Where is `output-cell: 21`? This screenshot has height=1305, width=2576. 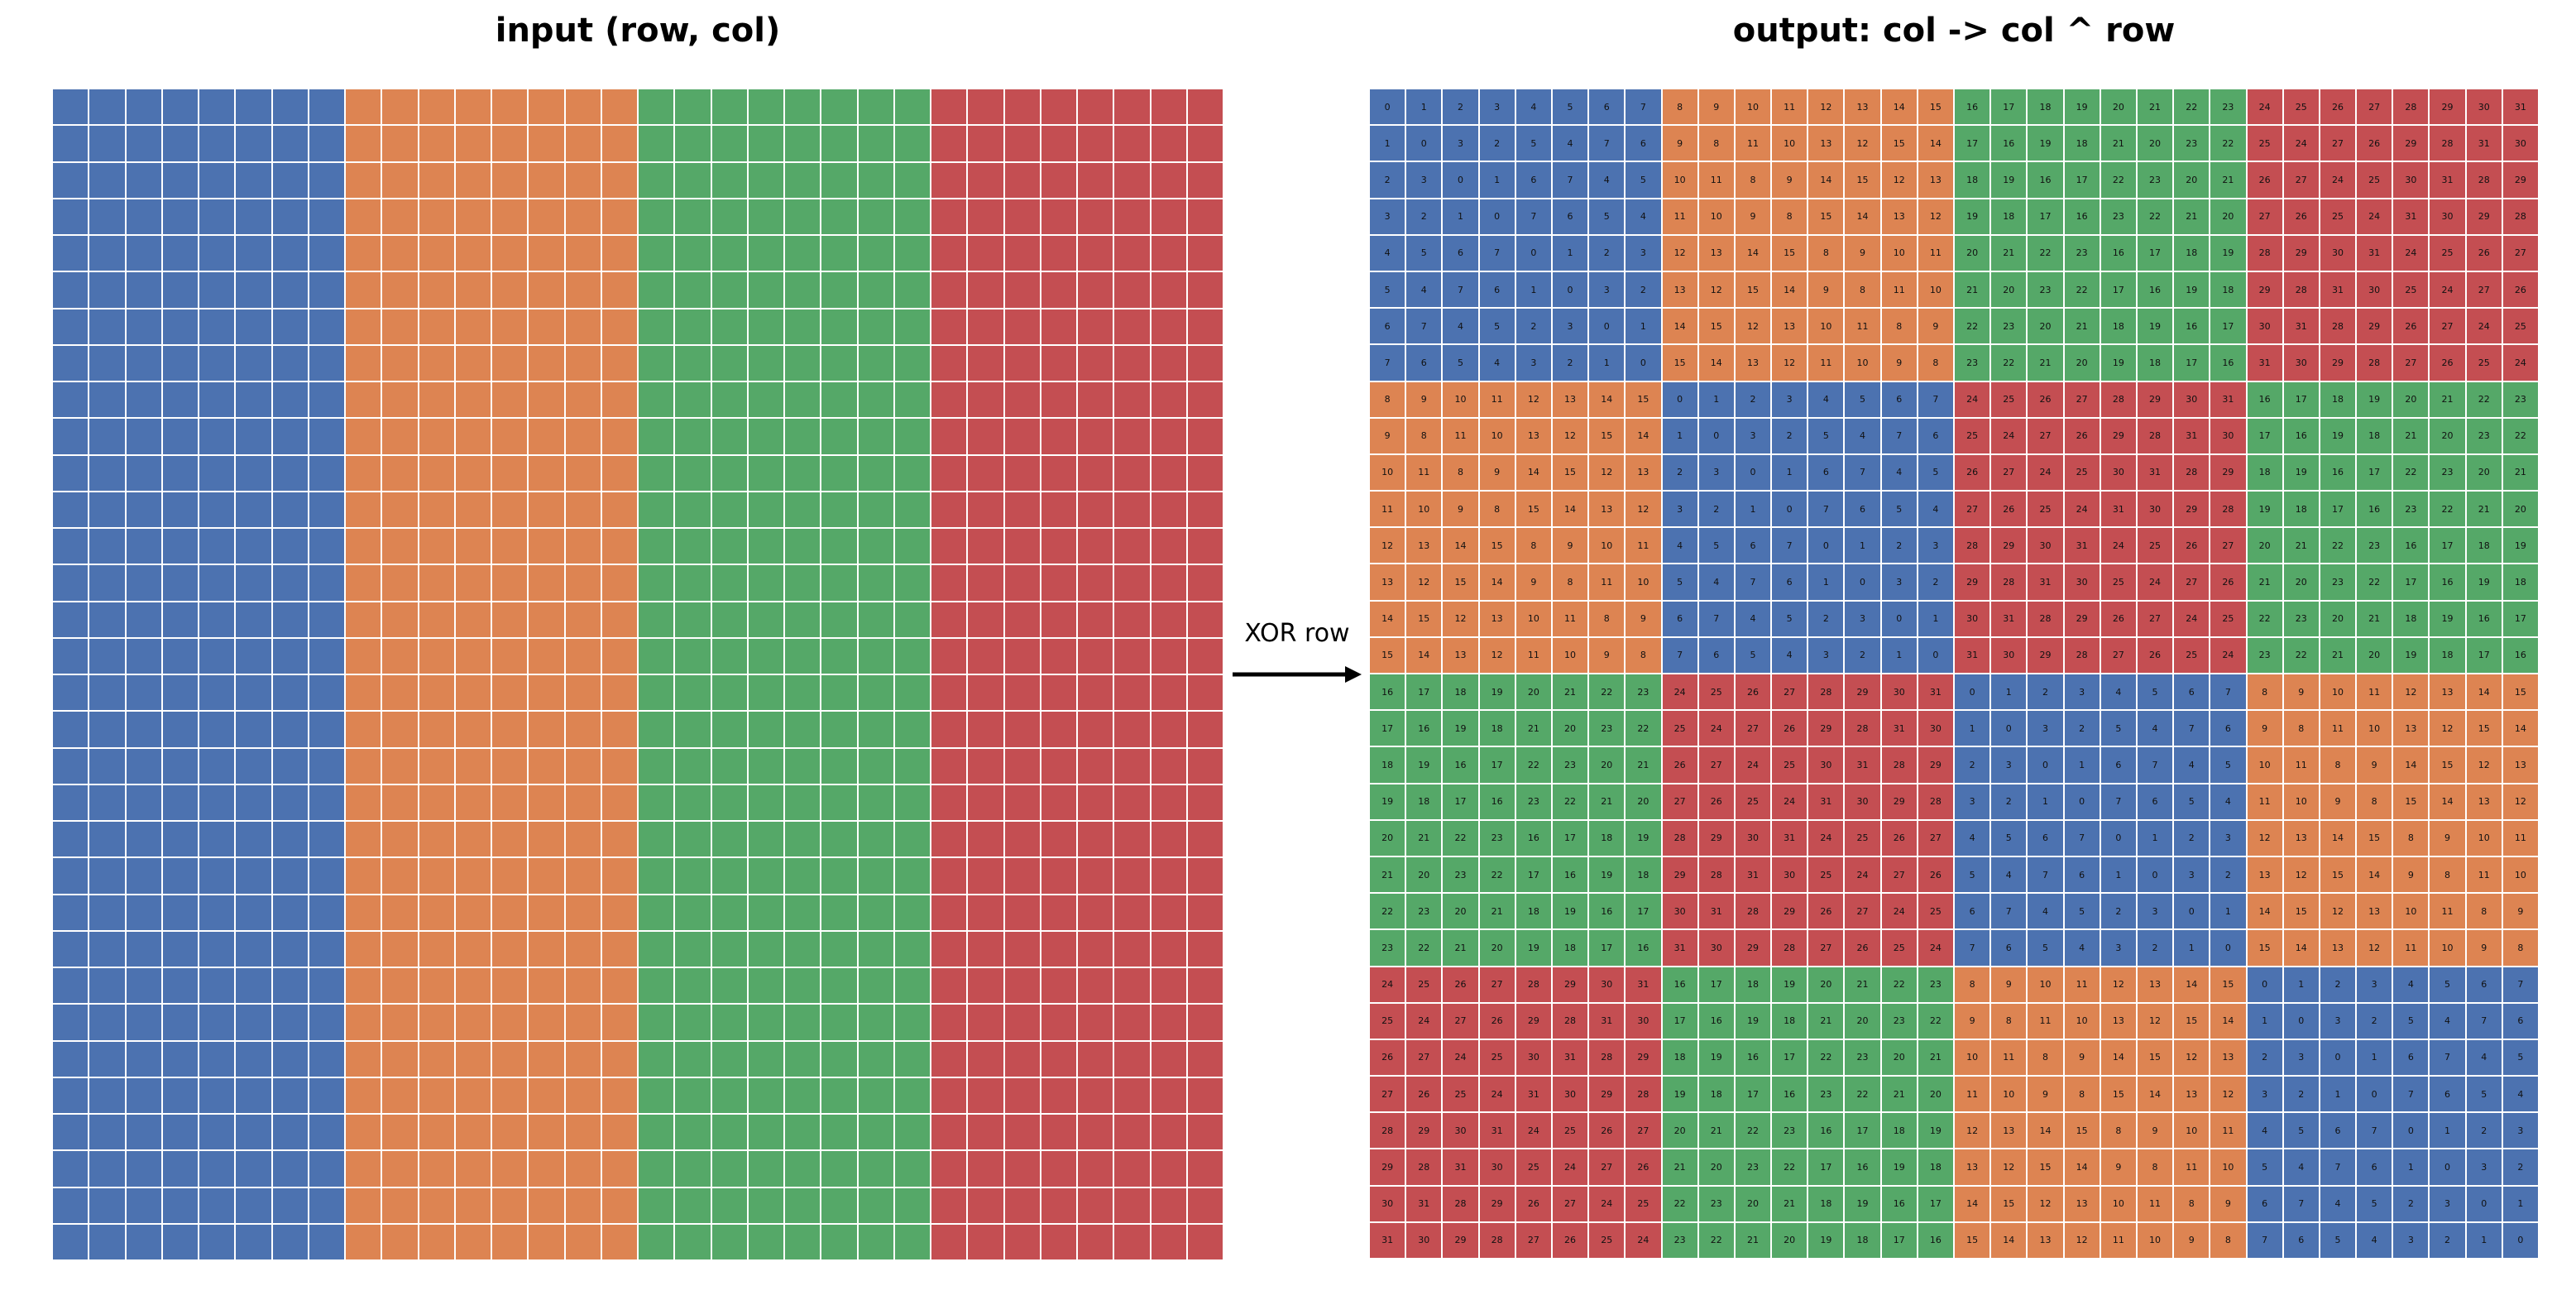 output-cell: 21 is located at coordinates (2520, 472).